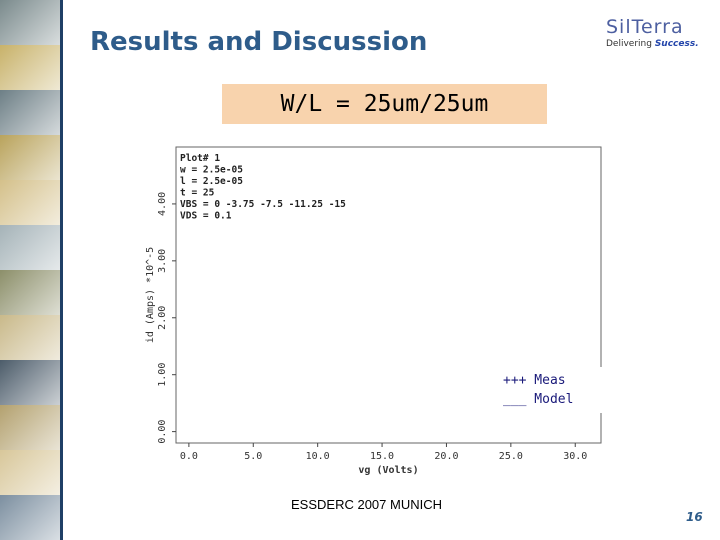 This screenshot has height=540, width=720. What do you see at coordinates (382, 456) in the screenshot?
I see `x-tick-label: 15.0` at bounding box center [382, 456].